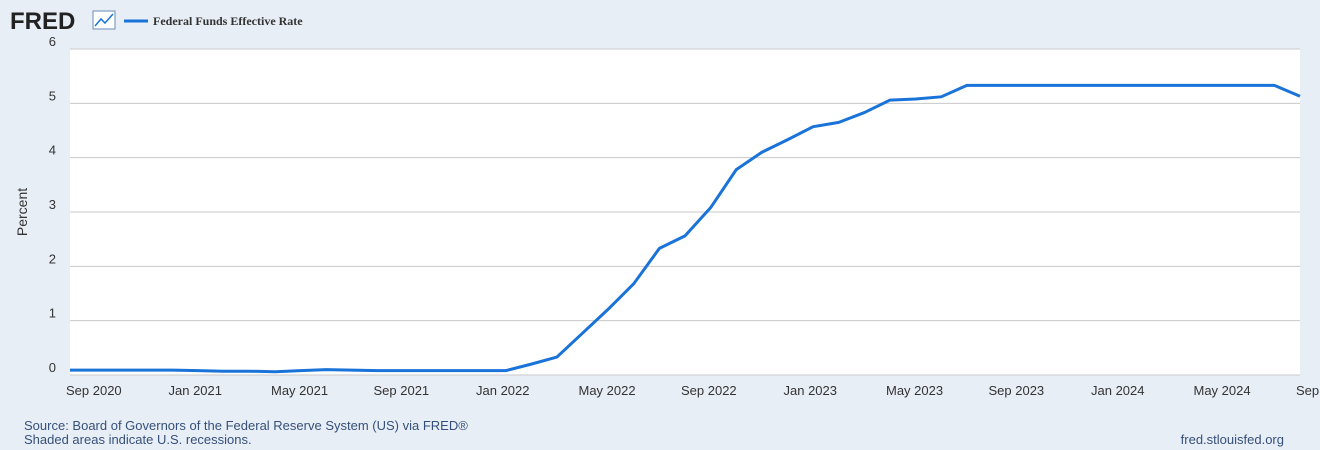 This screenshot has height=450, width=1320. What do you see at coordinates (52, 367) in the screenshot?
I see `y-tick-label: 0` at bounding box center [52, 367].